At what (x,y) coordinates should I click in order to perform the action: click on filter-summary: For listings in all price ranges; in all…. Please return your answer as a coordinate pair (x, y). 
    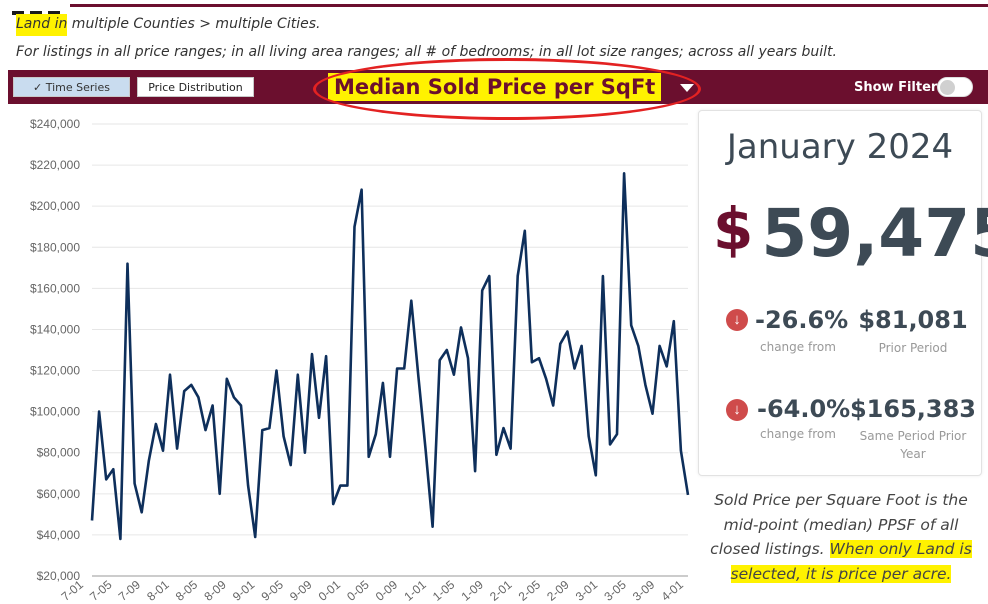
    Looking at the image, I should click on (426, 52).